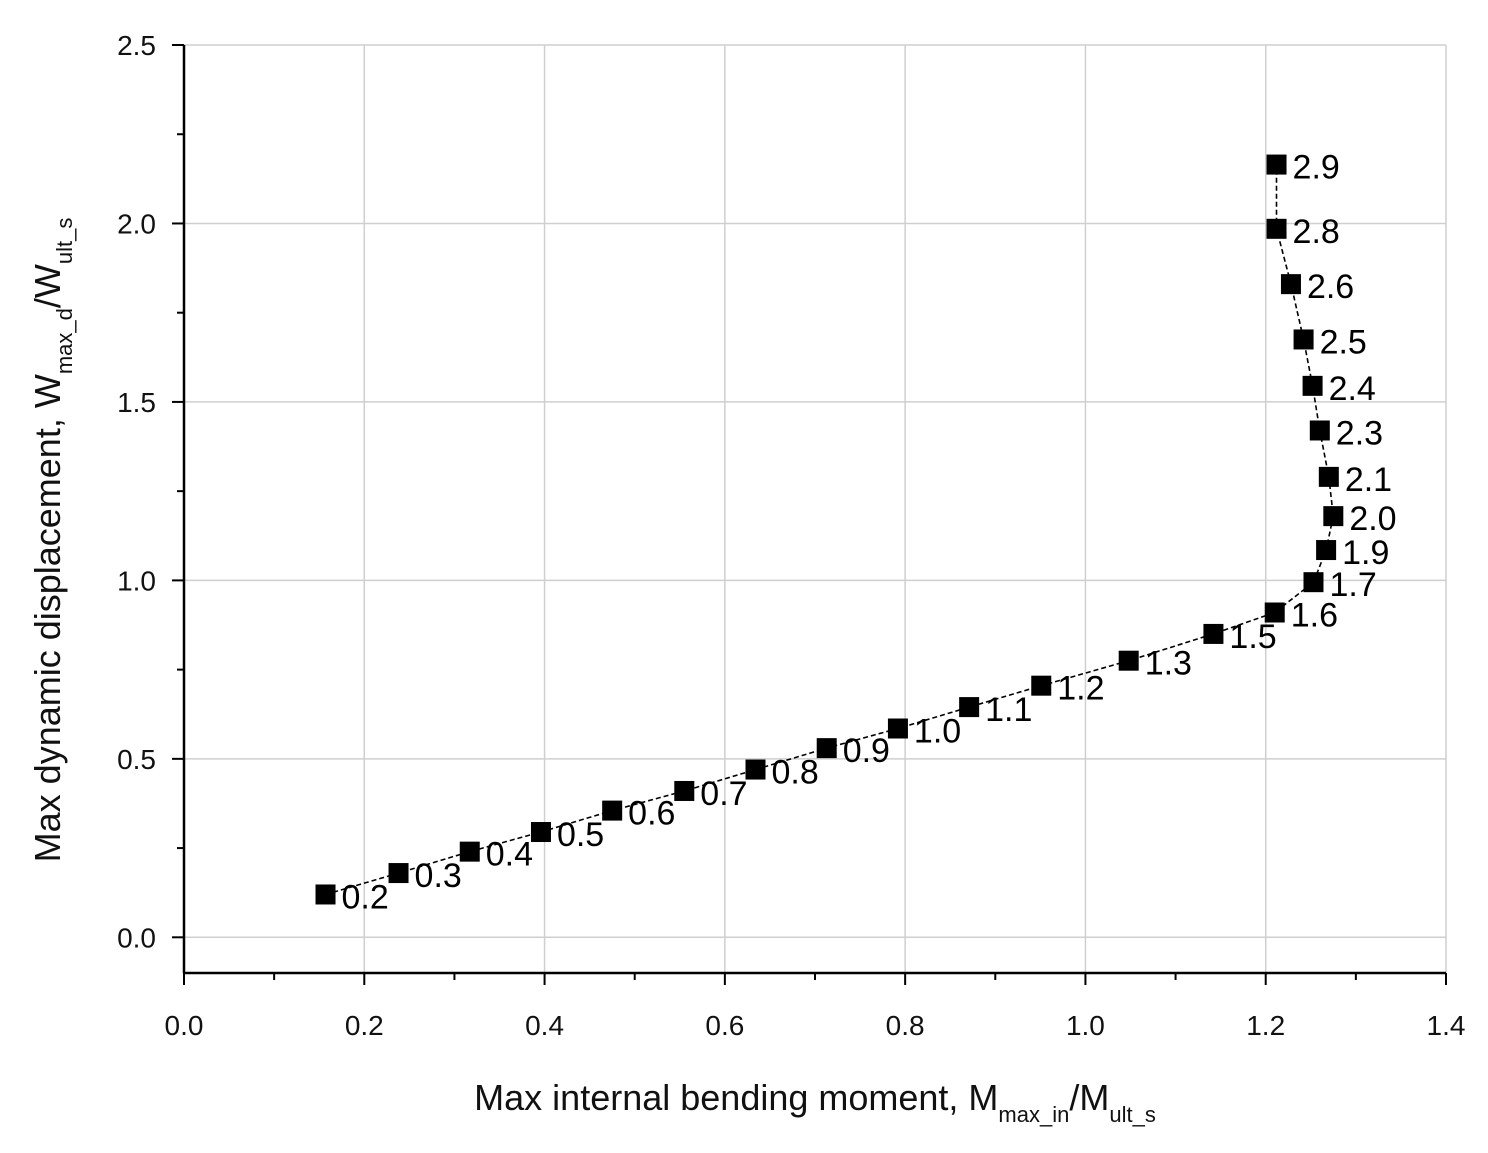  I want to click on x-tick-label: 1.0, so click(1085, 1025).